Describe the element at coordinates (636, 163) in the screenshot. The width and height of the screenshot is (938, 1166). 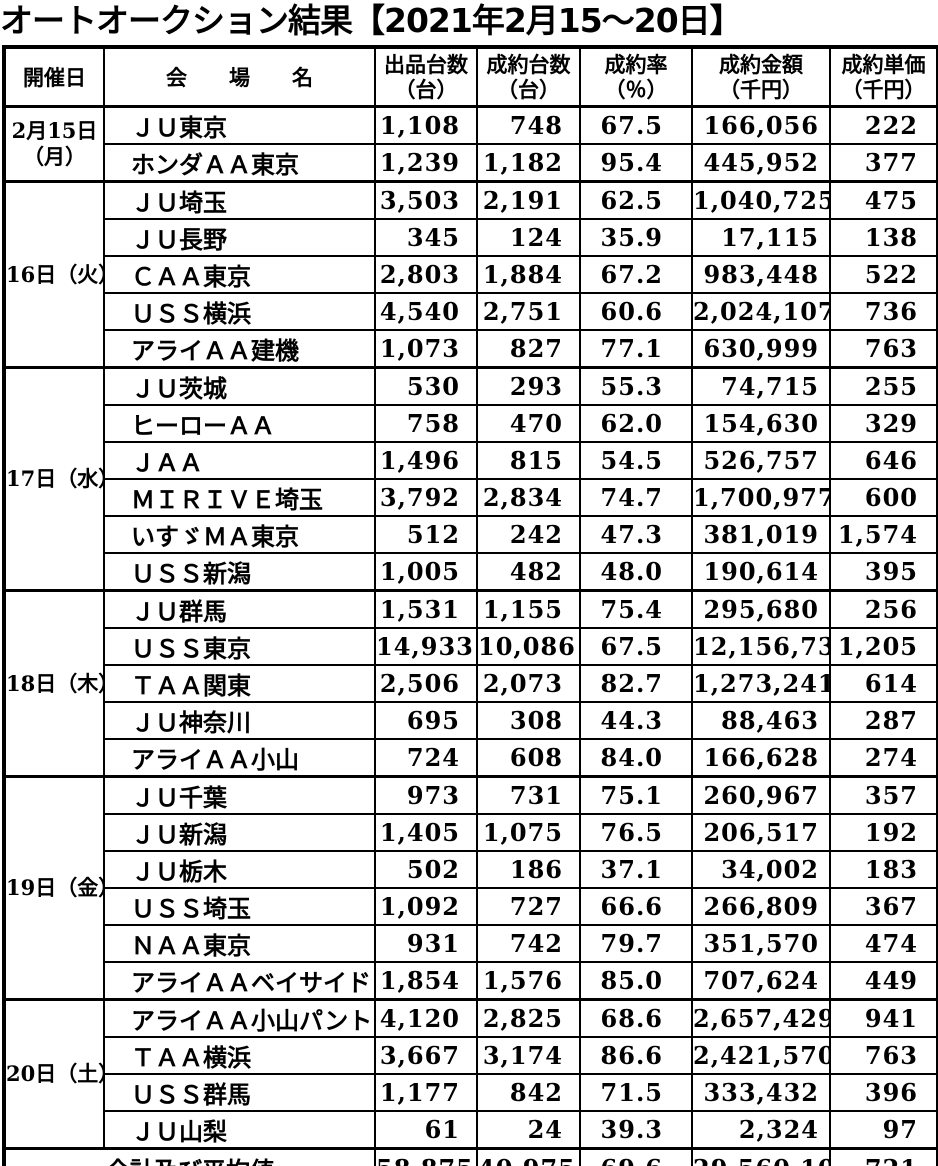
I see `rate-cell: 95.4` at that location.